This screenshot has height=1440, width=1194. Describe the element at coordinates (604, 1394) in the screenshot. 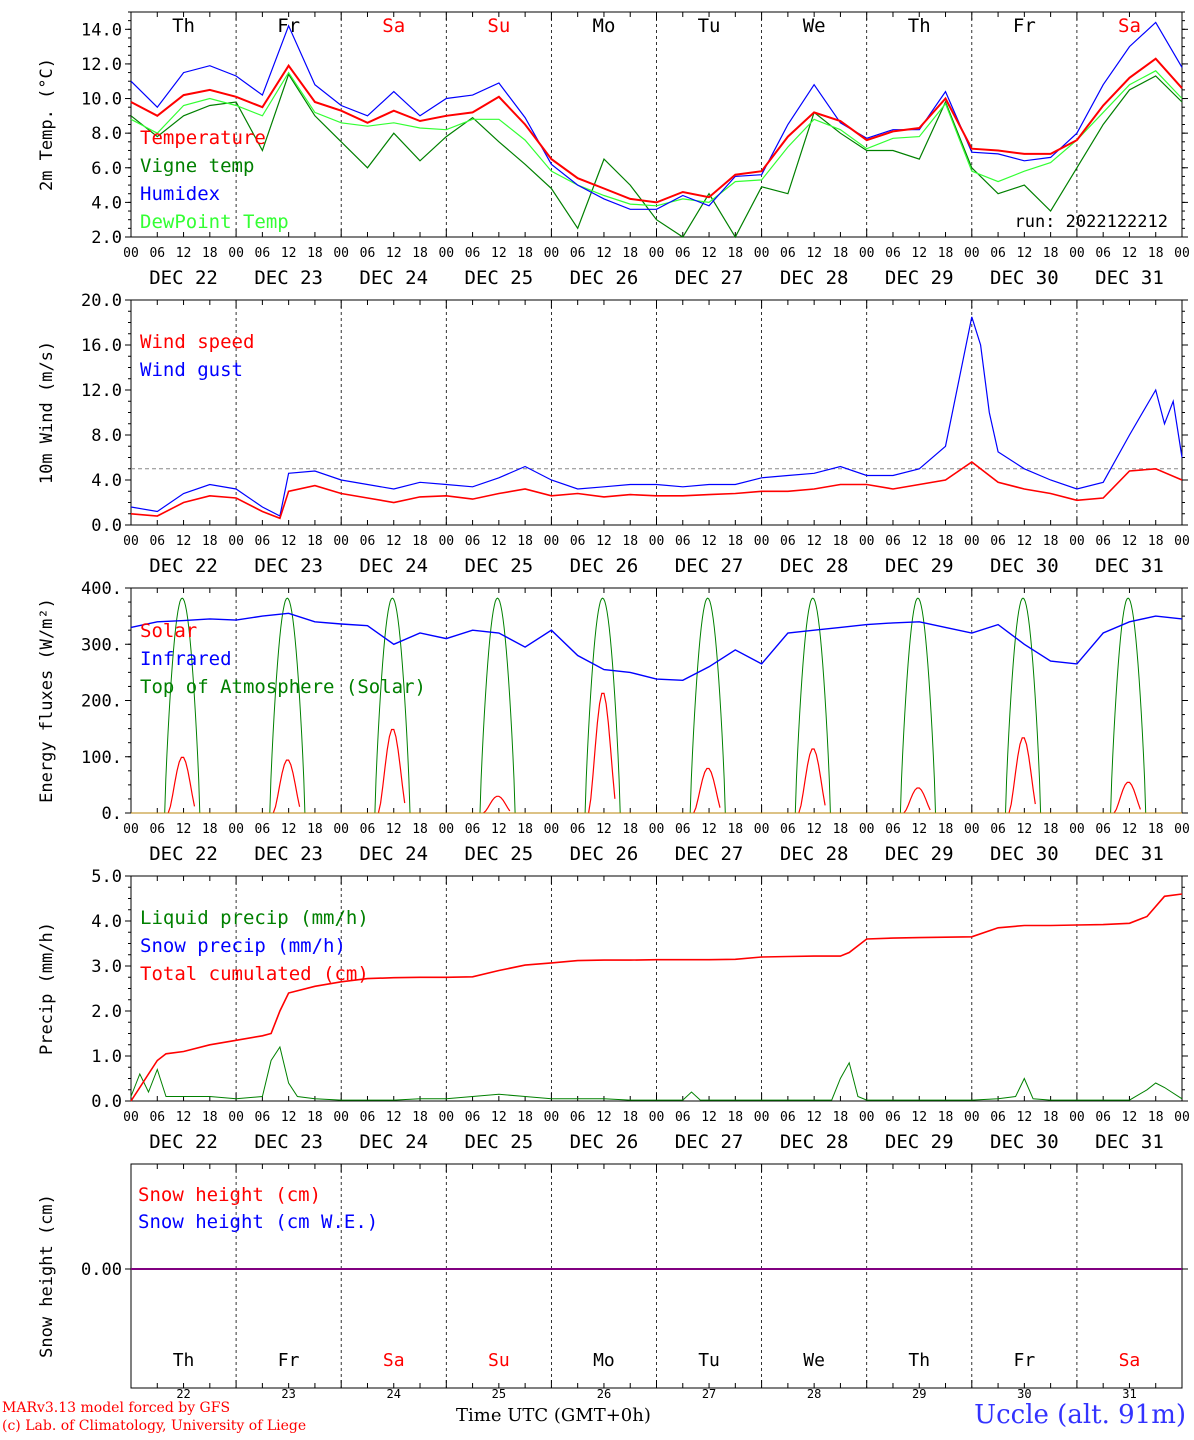

I see `day-number-label: 26` at that location.